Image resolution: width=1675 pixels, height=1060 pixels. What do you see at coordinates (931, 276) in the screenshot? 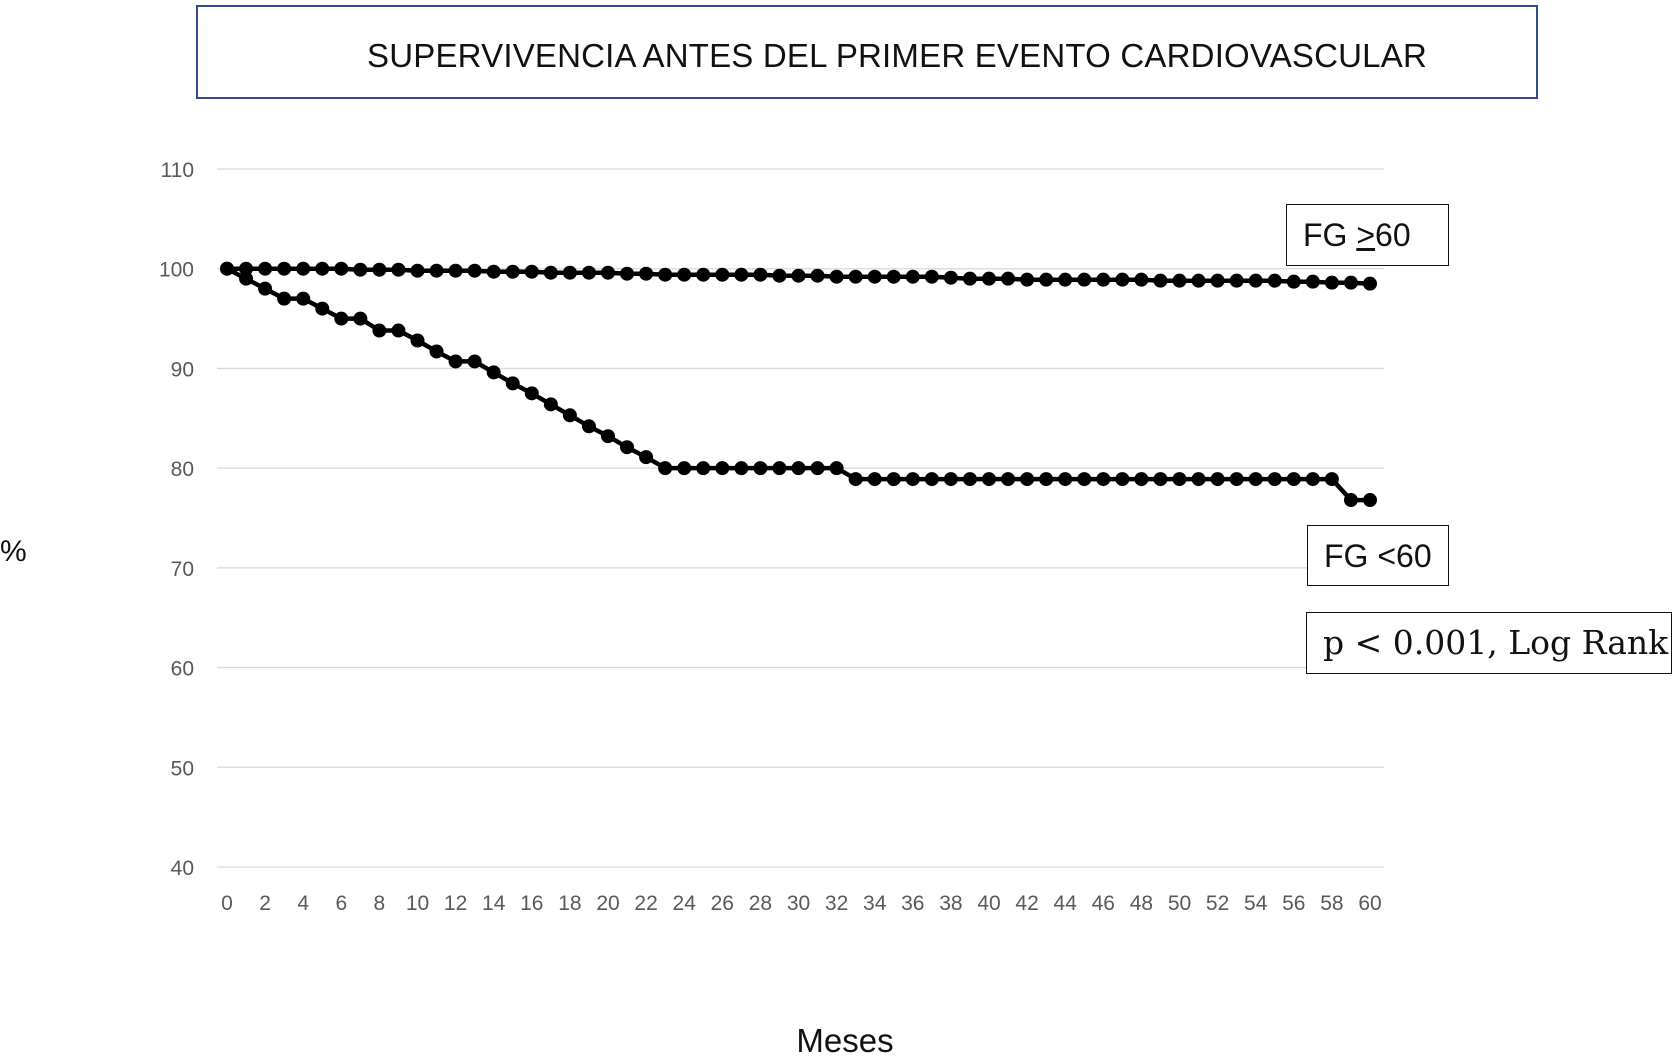
I see `point-s0-x37` at bounding box center [931, 276].